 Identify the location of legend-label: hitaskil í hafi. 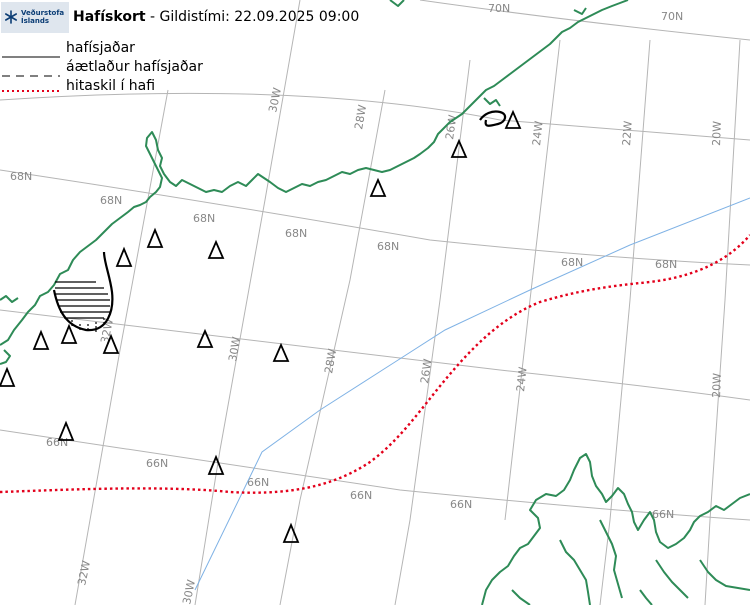
(111, 85).